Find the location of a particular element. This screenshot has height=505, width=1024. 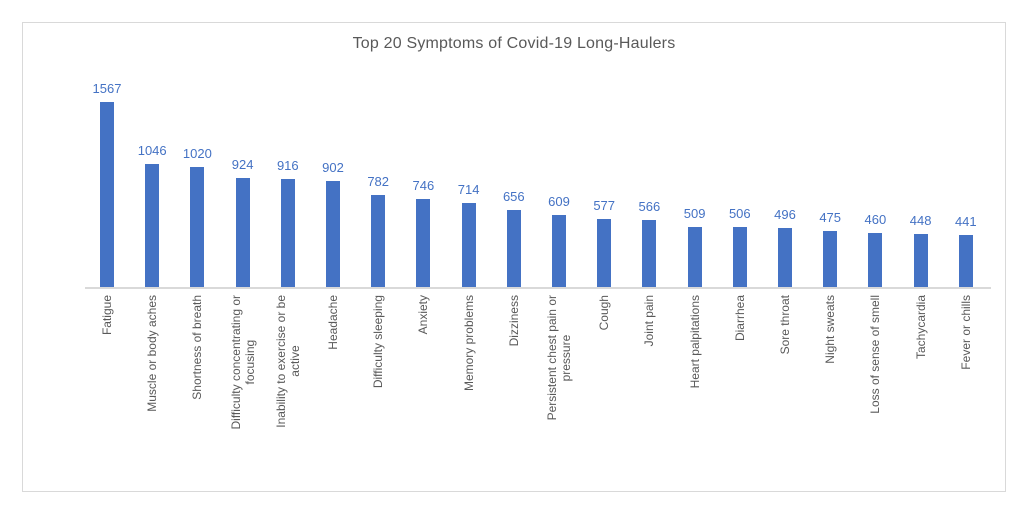

category-label: Heart palpitations is located at coordinates (694, 342).